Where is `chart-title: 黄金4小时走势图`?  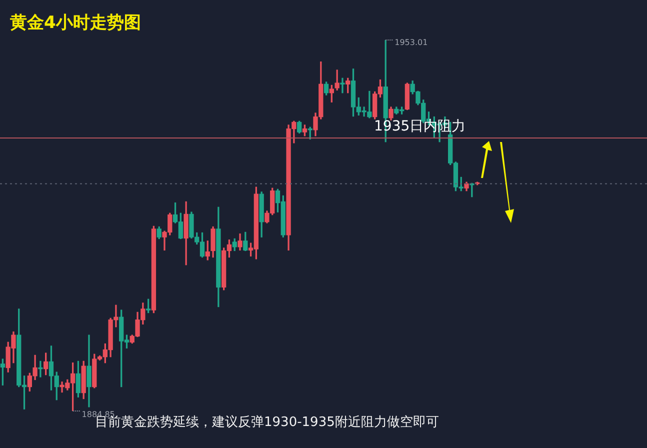 chart-title: 黄金4小时走势图 is located at coordinates (75, 23).